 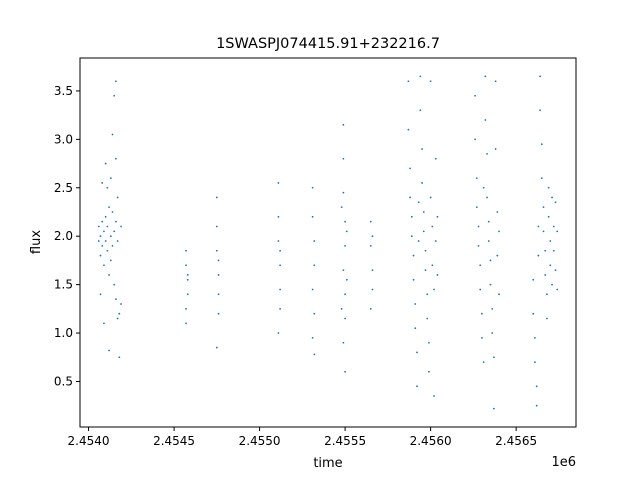 I want to click on y-tick-label: 2.0, so click(x=63, y=236).